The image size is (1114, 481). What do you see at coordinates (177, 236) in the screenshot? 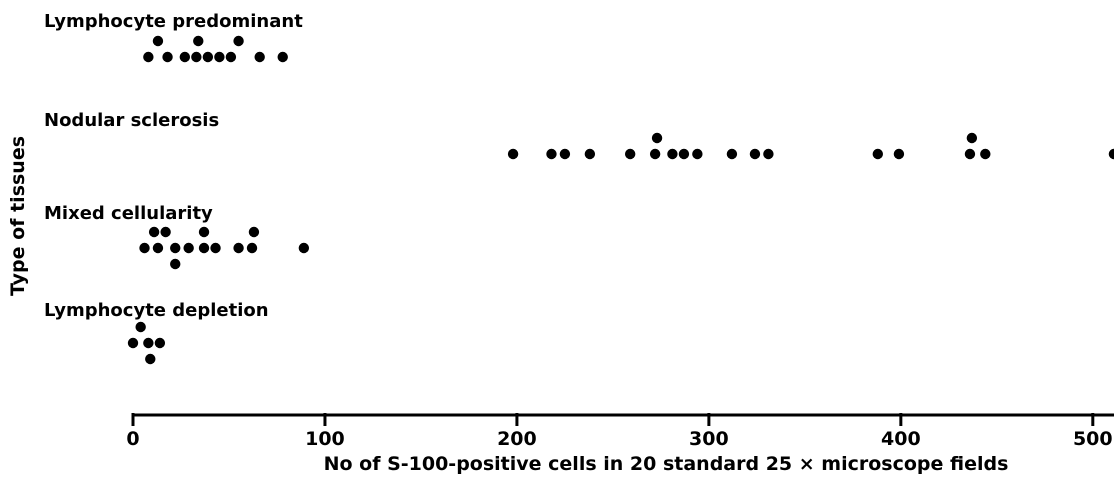
I see `tissue-group: Mixed cellularity` at bounding box center [177, 236].